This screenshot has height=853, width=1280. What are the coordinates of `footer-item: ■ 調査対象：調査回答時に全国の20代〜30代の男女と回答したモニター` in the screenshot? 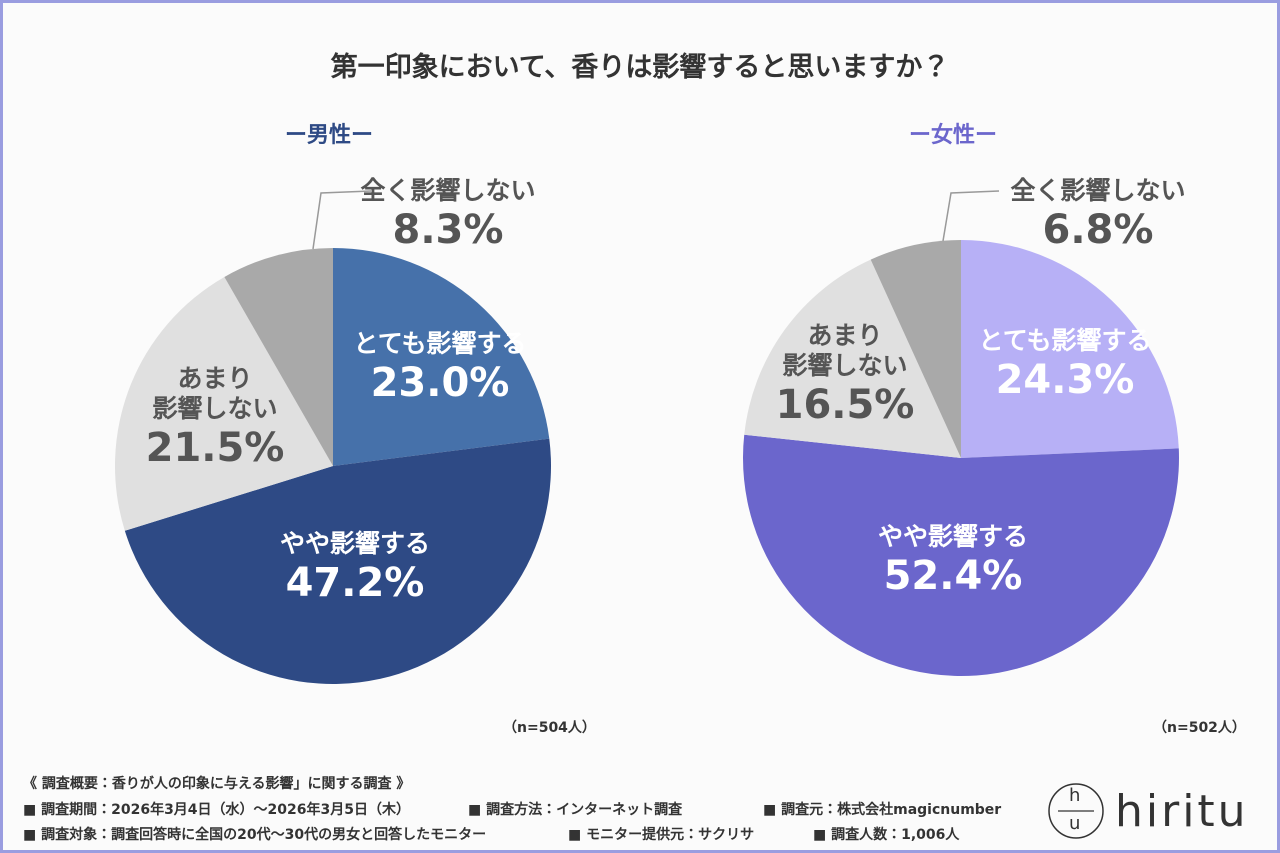 It's located at (255, 835).